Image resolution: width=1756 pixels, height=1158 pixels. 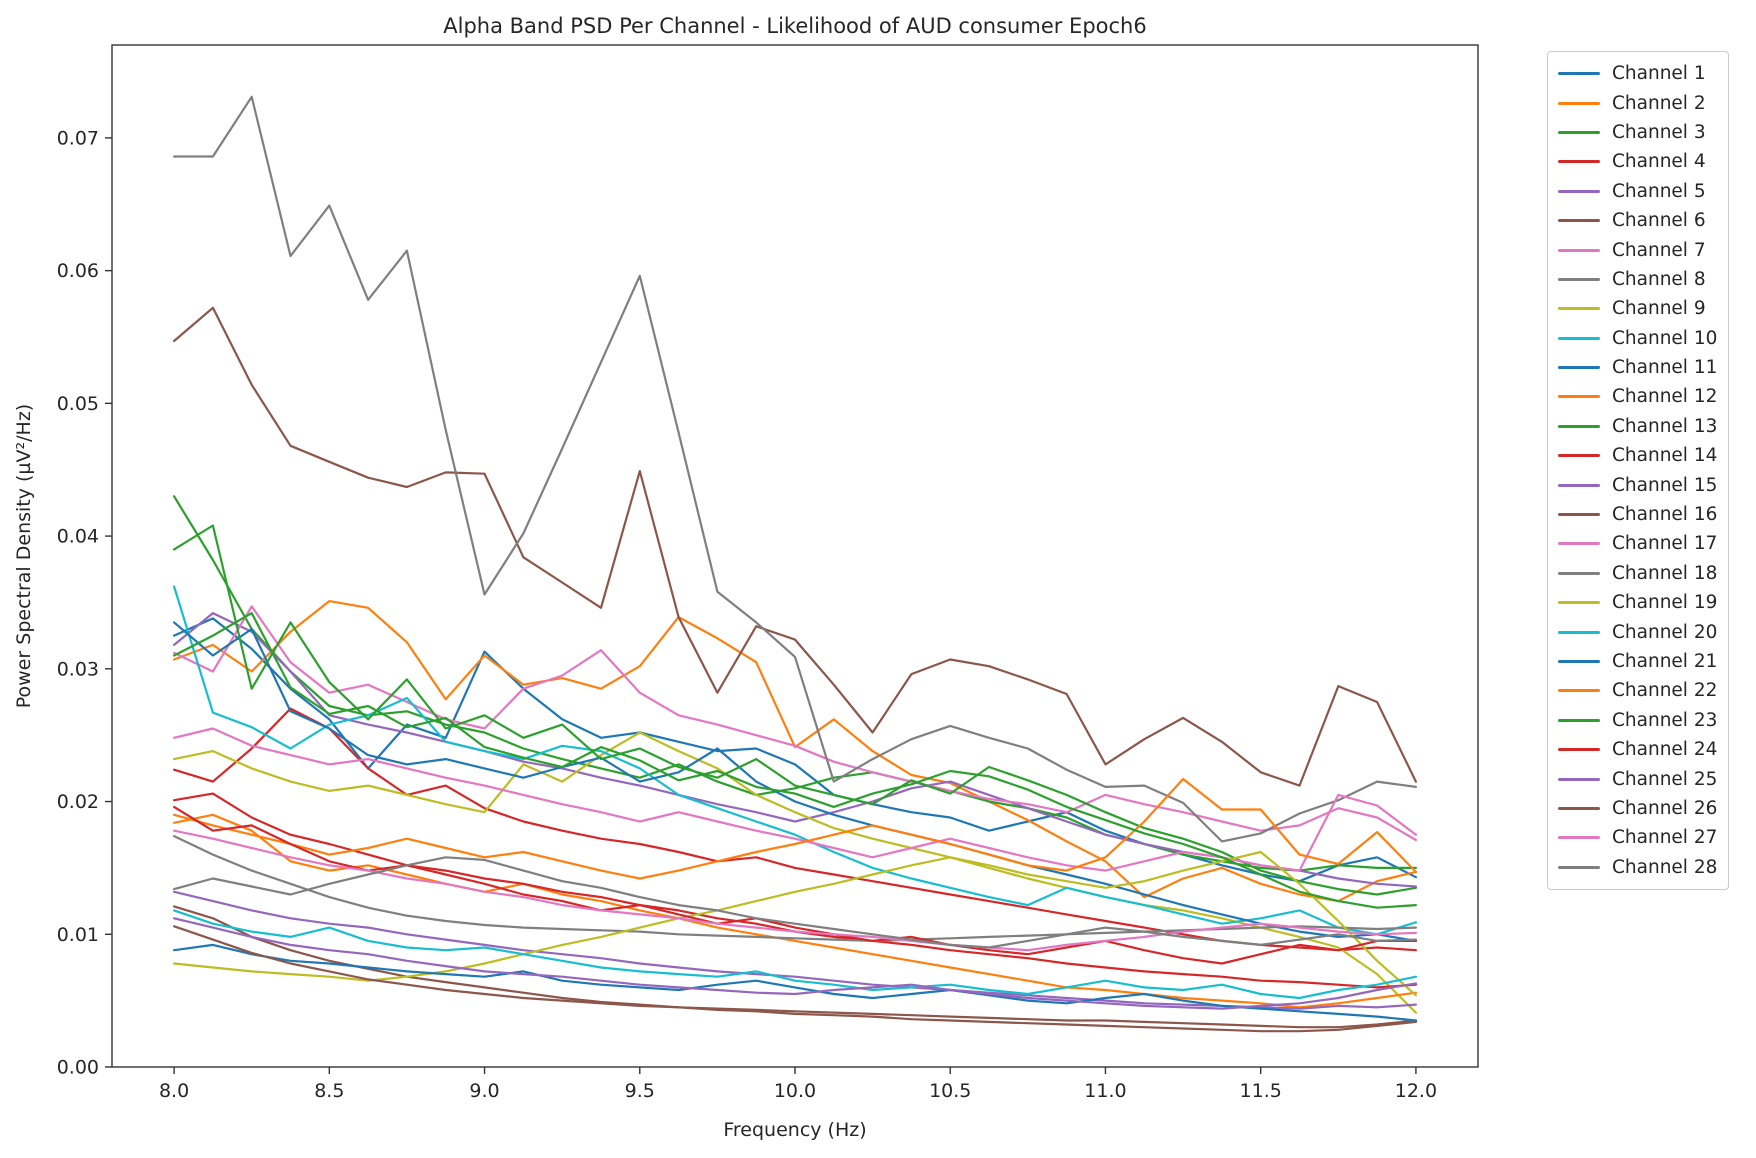 I want to click on legend-label: Channel 4, so click(x=1659, y=162).